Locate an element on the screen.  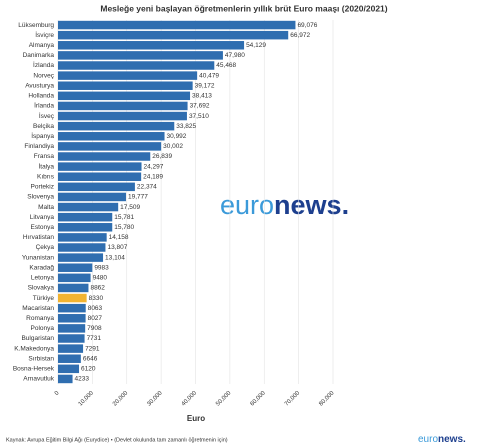
y-tick-label: Karadağ is located at coordinates (41, 267).